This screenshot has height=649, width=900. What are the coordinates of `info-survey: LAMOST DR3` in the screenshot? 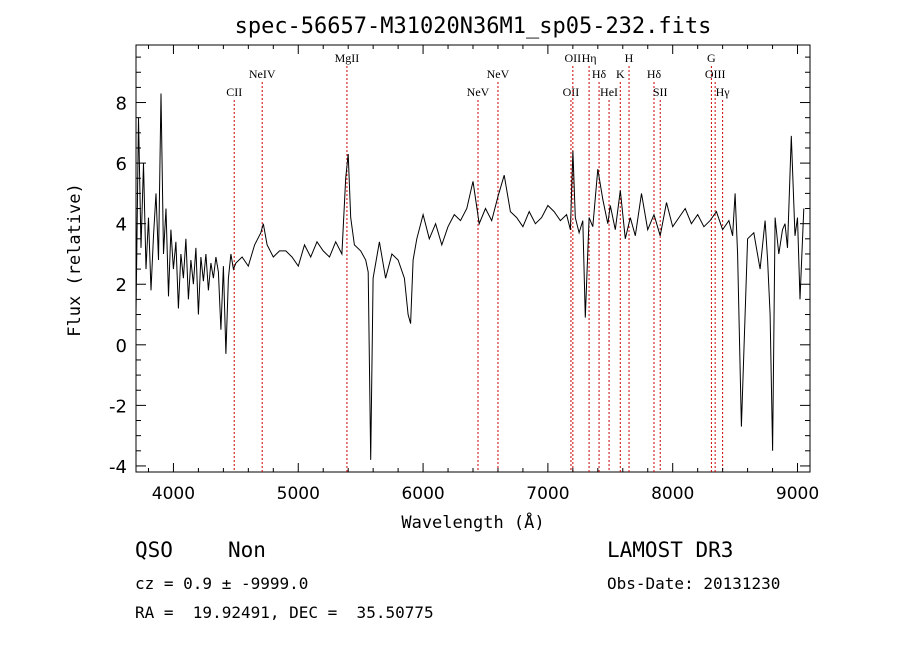 It's located at (670, 550).